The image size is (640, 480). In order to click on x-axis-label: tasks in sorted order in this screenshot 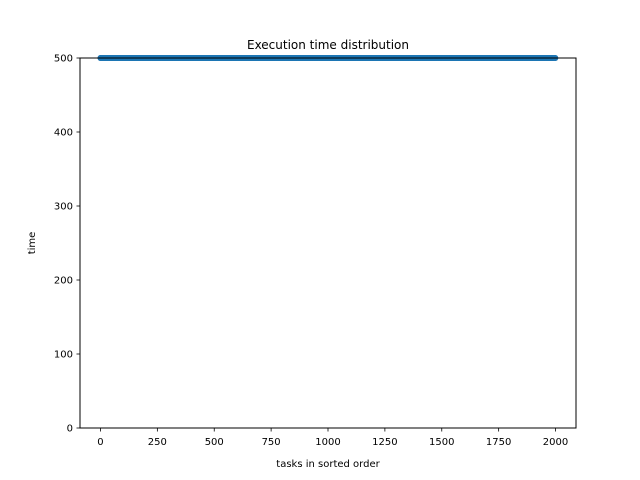, I will do `click(328, 464)`.